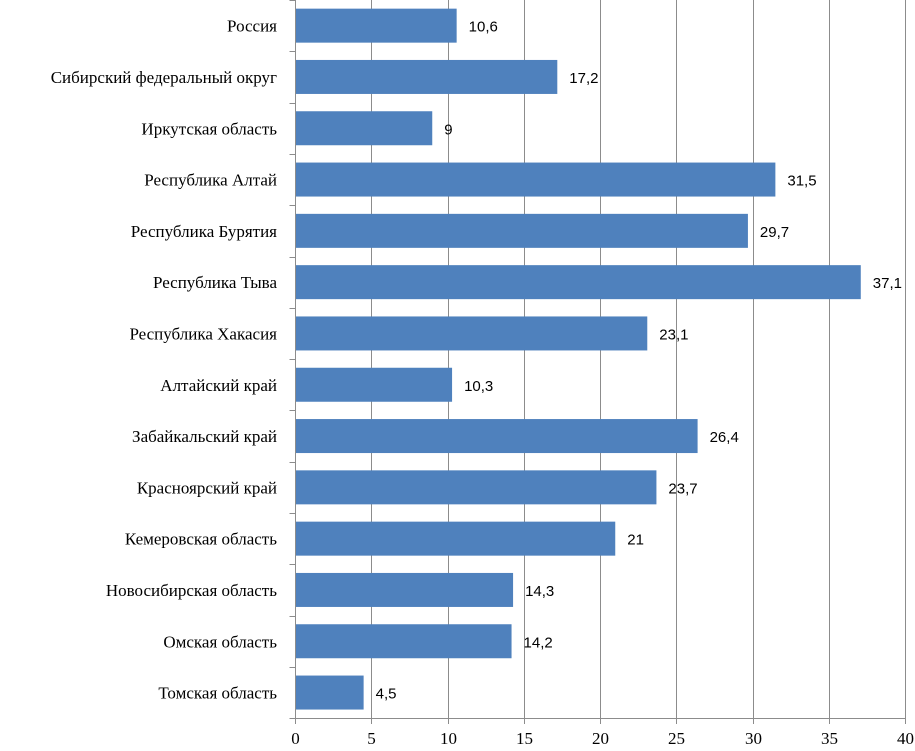 The height and width of the screenshot is (751, 915). I want to click on x-tick-label: 35, so click(829, 738).